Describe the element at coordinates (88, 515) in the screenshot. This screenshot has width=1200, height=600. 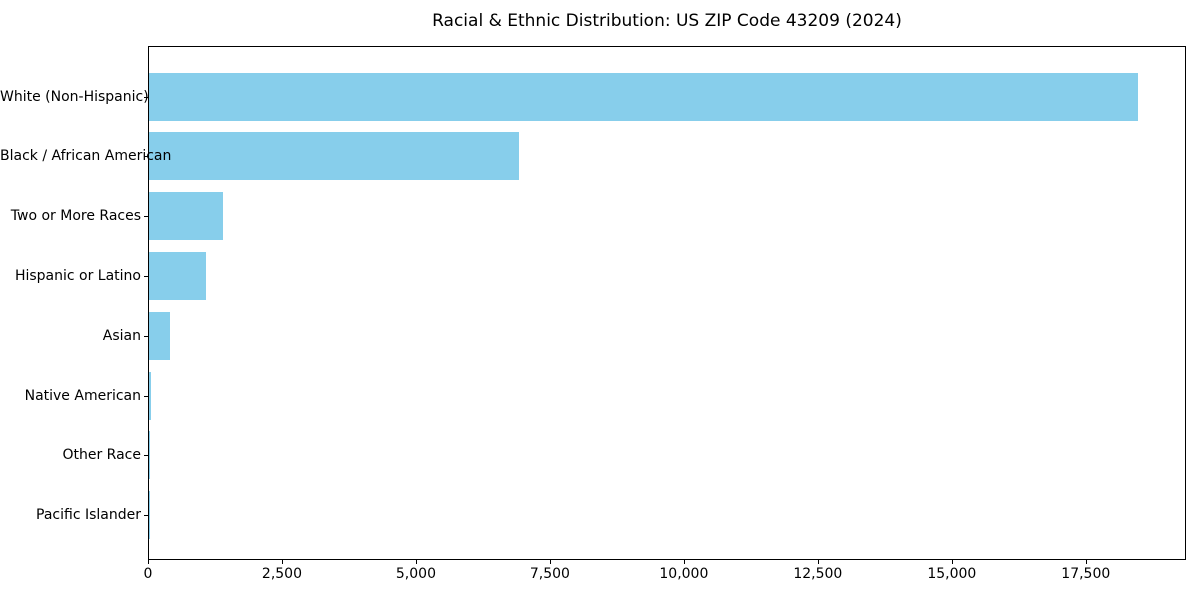
I see `y-axis-label: Pacific Islander` at that location.